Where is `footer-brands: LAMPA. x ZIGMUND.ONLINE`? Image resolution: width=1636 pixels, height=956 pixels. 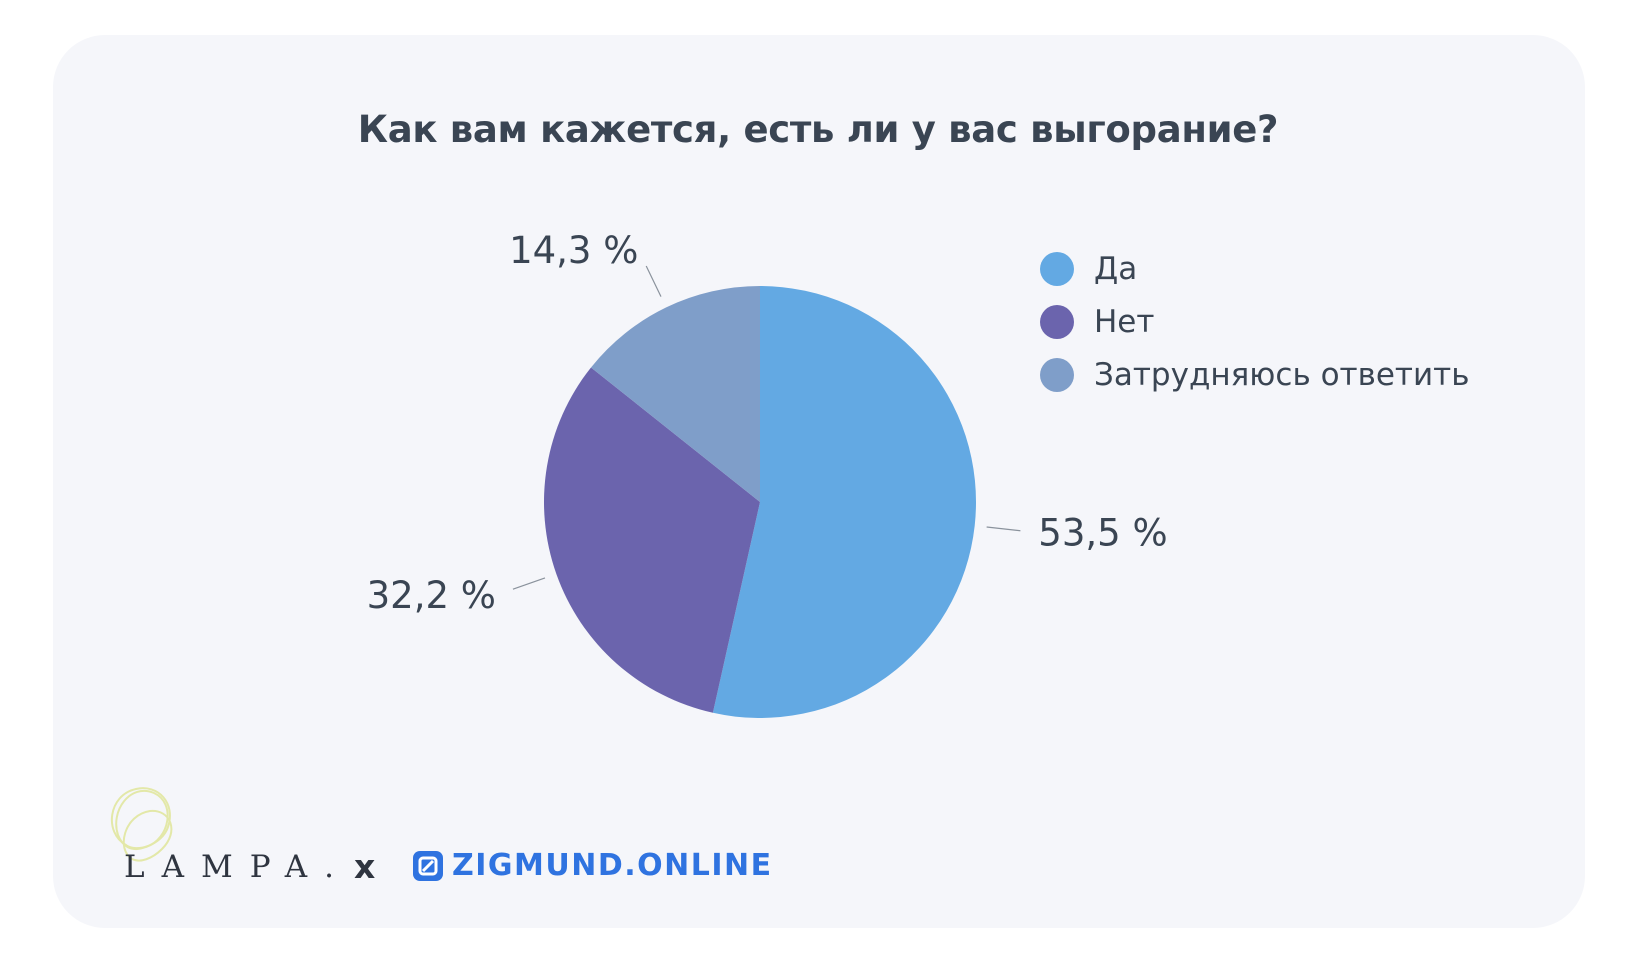
footer-brands: LAMPA. x ZIGMUND.ONLINE is located at coordinates (435, 851).